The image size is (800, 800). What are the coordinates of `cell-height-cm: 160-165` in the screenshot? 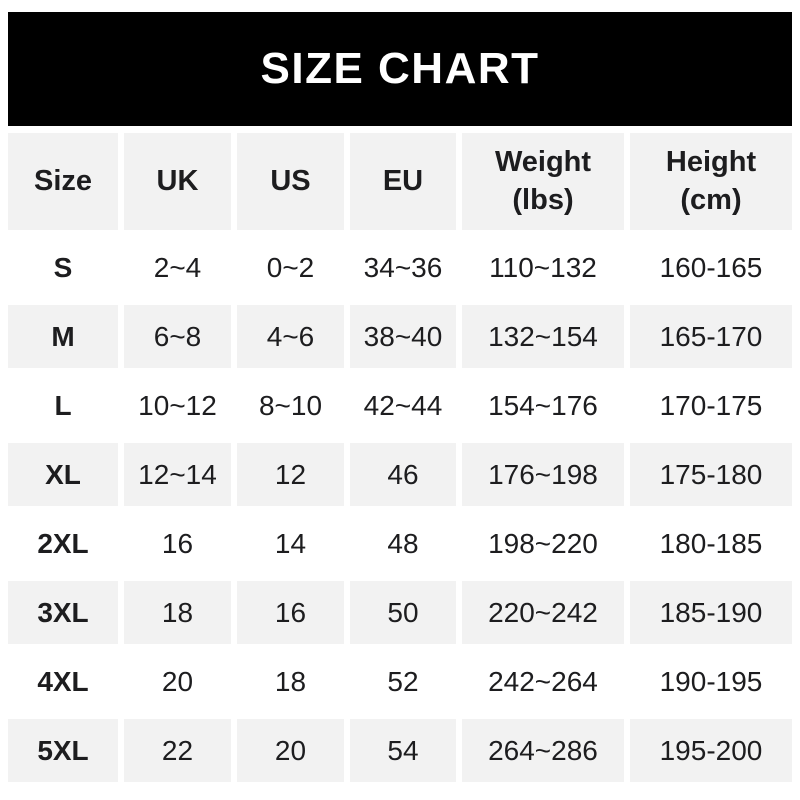 It's located at (711, 267).